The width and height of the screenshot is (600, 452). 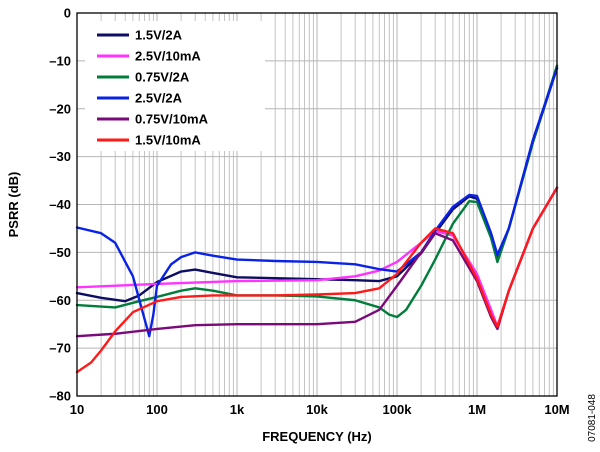 What do you see at coordinates (317, 409) in the screenshot?
I see `x-tick-label: 10k` at bounding box center [317, 409].